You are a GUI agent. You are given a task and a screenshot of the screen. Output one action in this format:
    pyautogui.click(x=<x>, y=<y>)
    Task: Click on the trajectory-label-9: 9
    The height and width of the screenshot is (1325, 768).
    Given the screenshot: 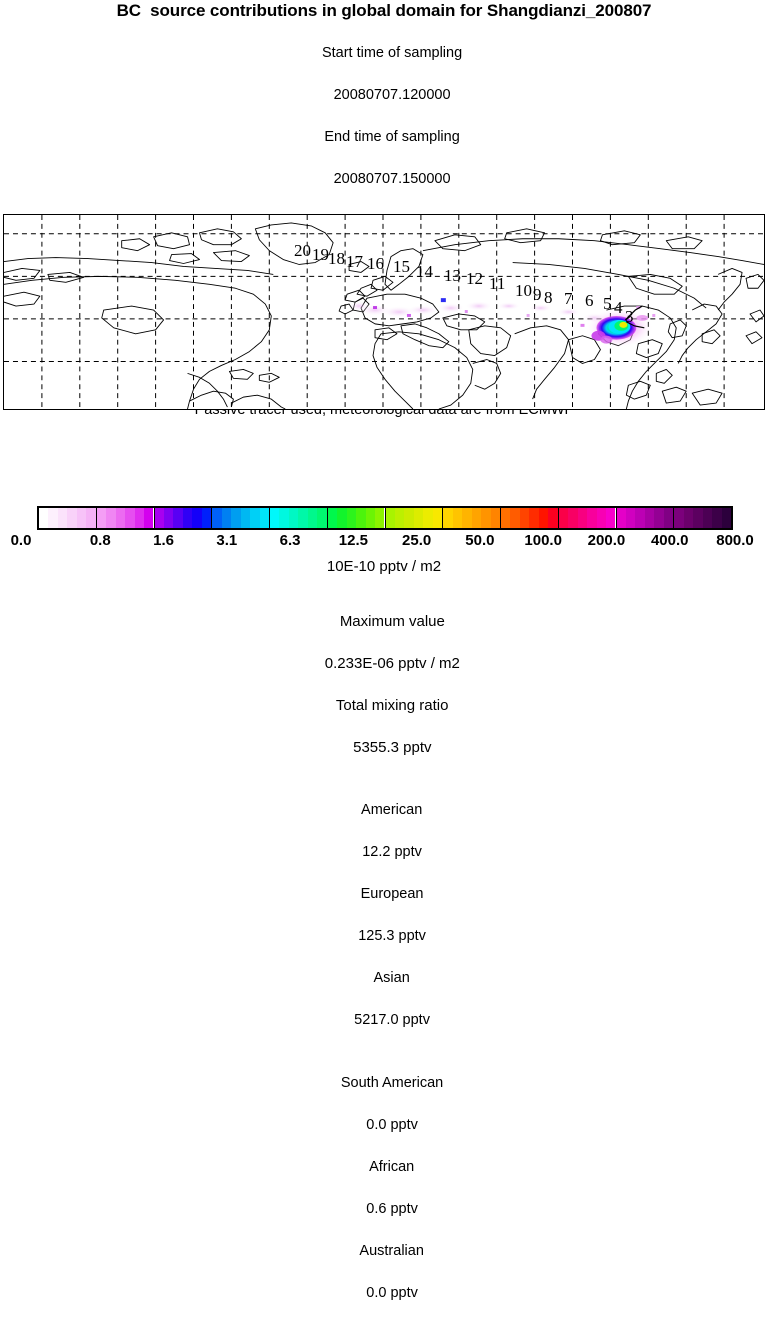 What is the action you would take?
    pyautogui.click(x=537, y=294)
    